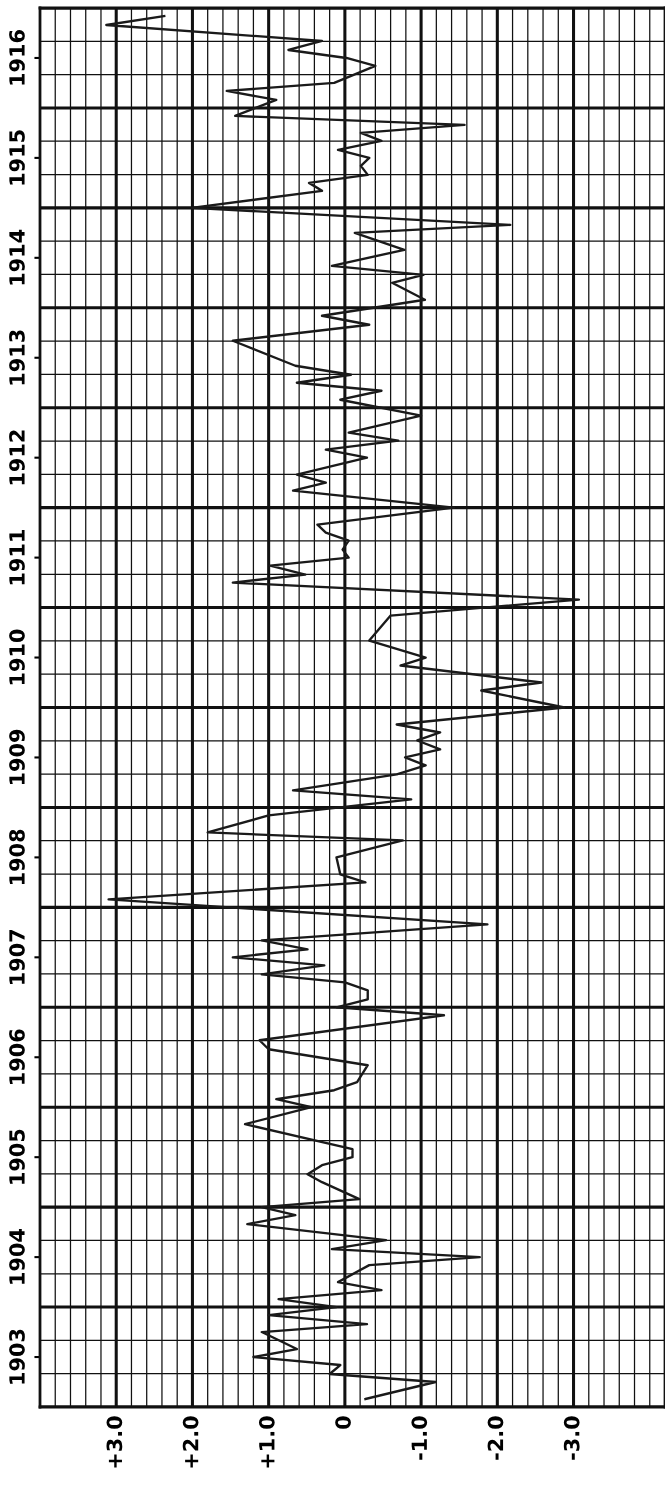 The image size is (665, 1492). I want to click on x-tick-label: +2.0, so click(190, 1442).